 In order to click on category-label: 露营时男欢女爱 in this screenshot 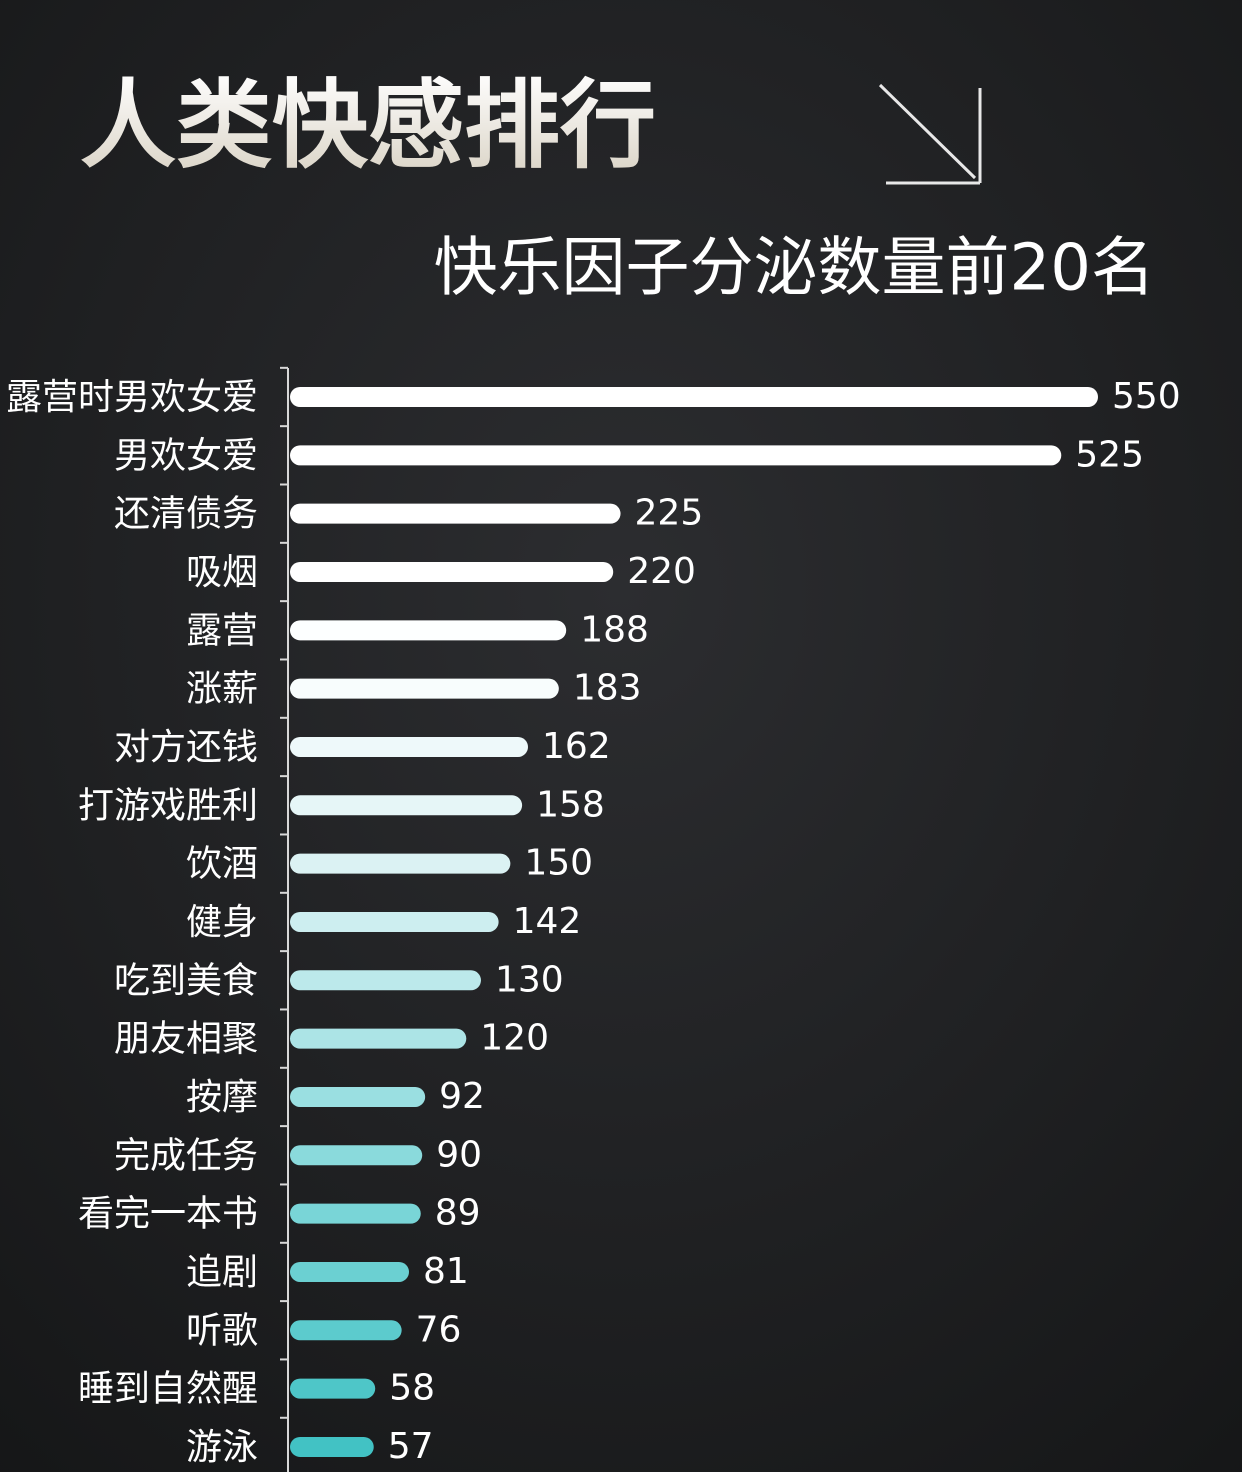, I will do `click(132, 397)`.